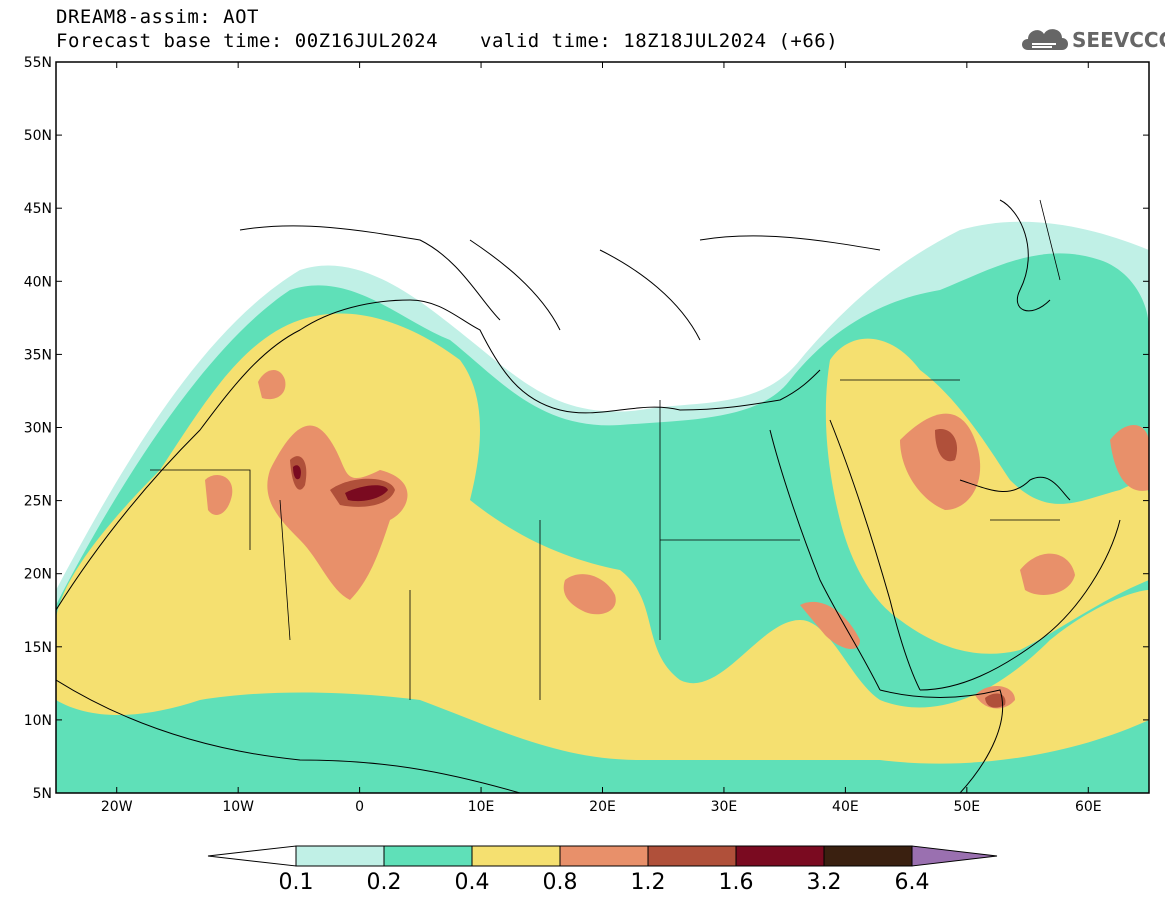  What do you see at coordinates (868, 856) in the screenshot?
I see `colorbar-box-3.2` at bounding box center [868, 856].